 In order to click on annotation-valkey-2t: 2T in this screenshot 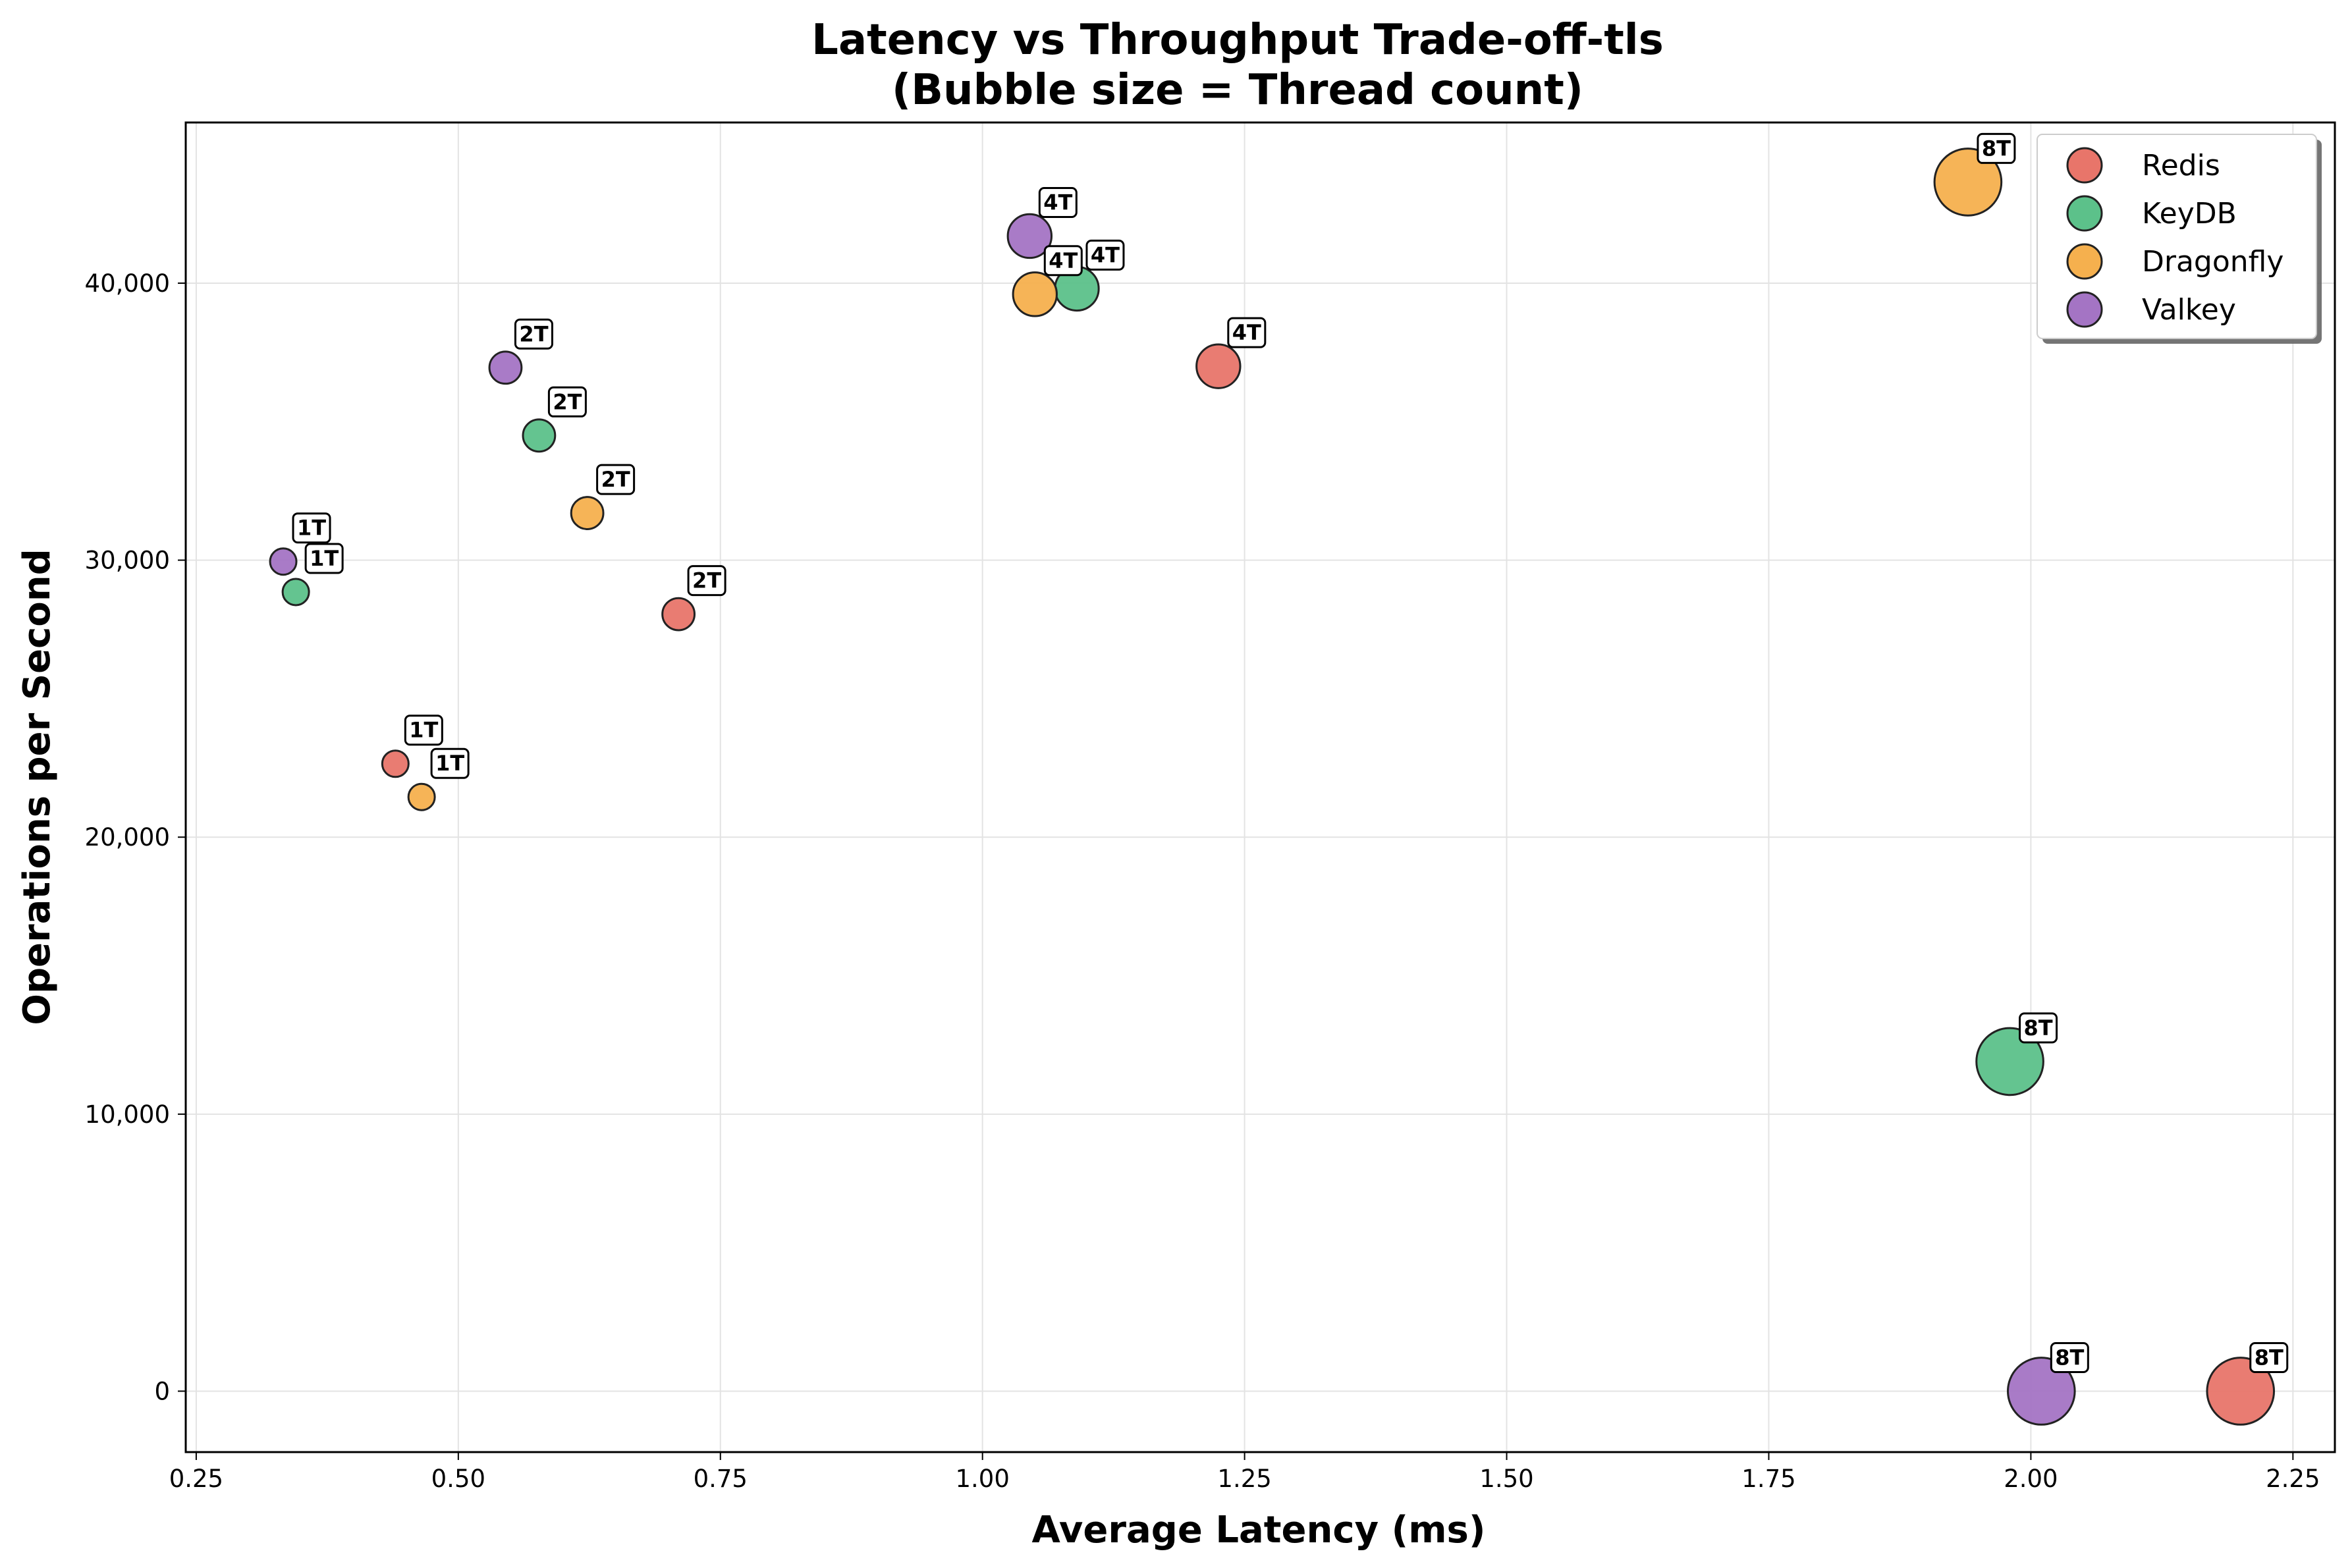, I will do `click(534, 334)`.